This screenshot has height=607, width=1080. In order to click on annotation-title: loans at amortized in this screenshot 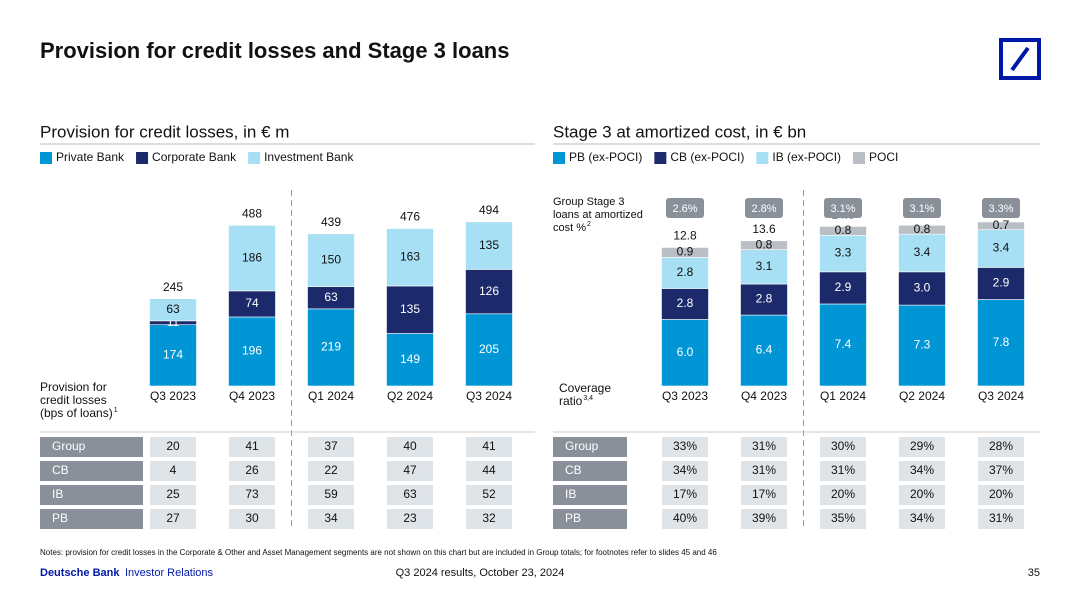, I will do `click(598, 215)`.